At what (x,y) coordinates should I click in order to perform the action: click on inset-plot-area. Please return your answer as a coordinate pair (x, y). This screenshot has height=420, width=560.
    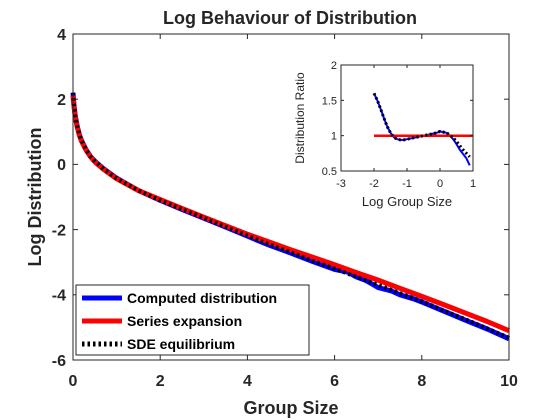
    Looking at the image, I should click on (407, 118).